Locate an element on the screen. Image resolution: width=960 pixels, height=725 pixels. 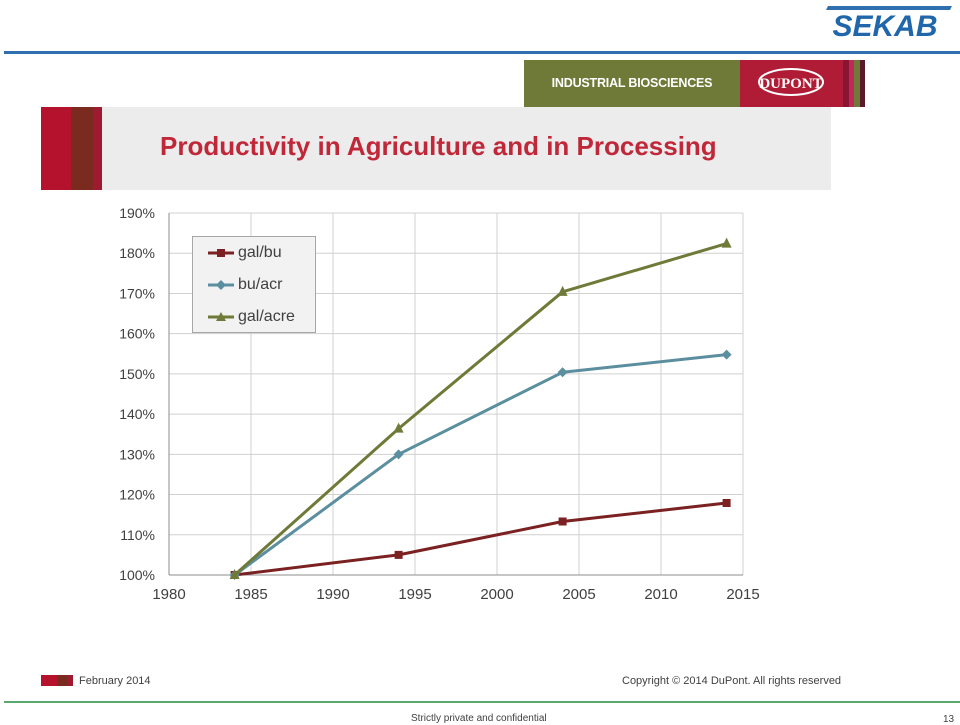
dupont-banner: INDUSTRIAL BIOSCIENCES DUPONT is located at coordinates (694, 83).